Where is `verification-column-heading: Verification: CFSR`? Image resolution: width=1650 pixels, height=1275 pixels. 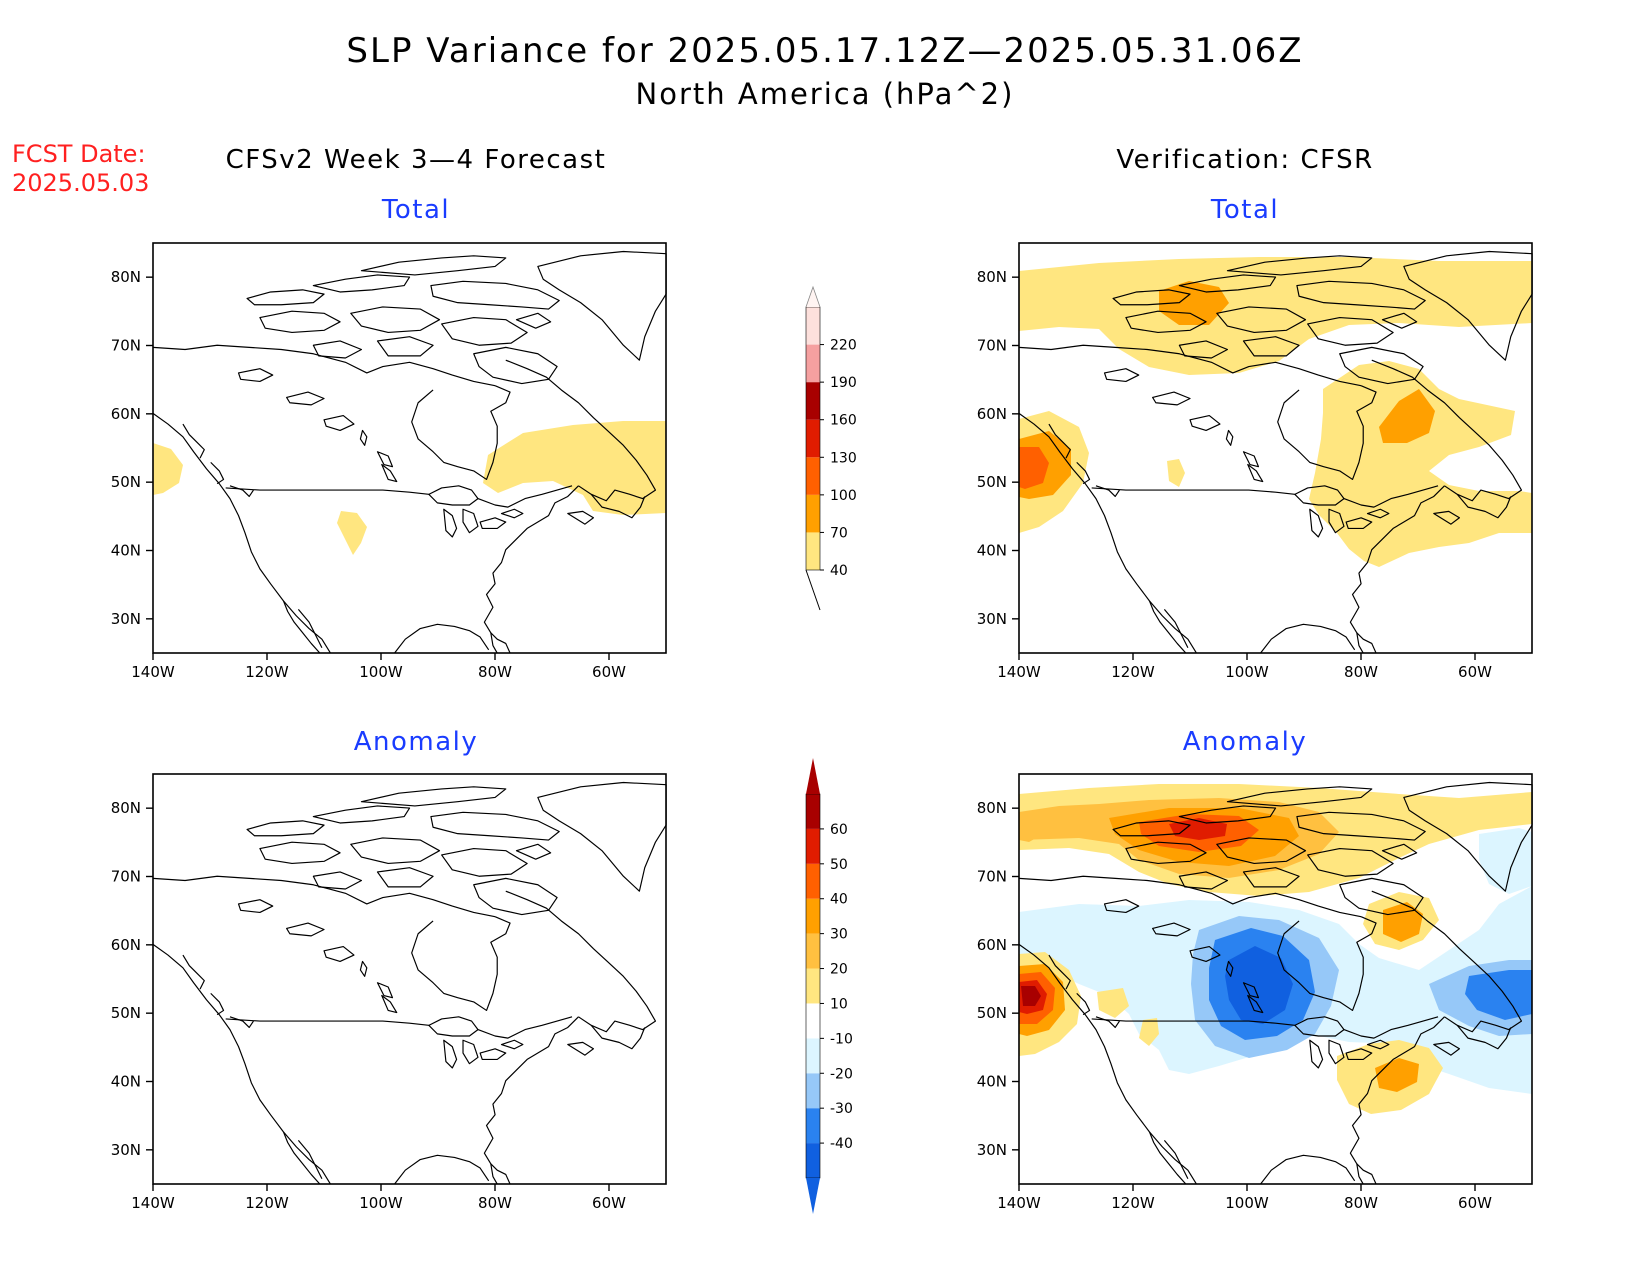 verification-column-heading: Verification: CFSR is located at coordinates (1244, 160).